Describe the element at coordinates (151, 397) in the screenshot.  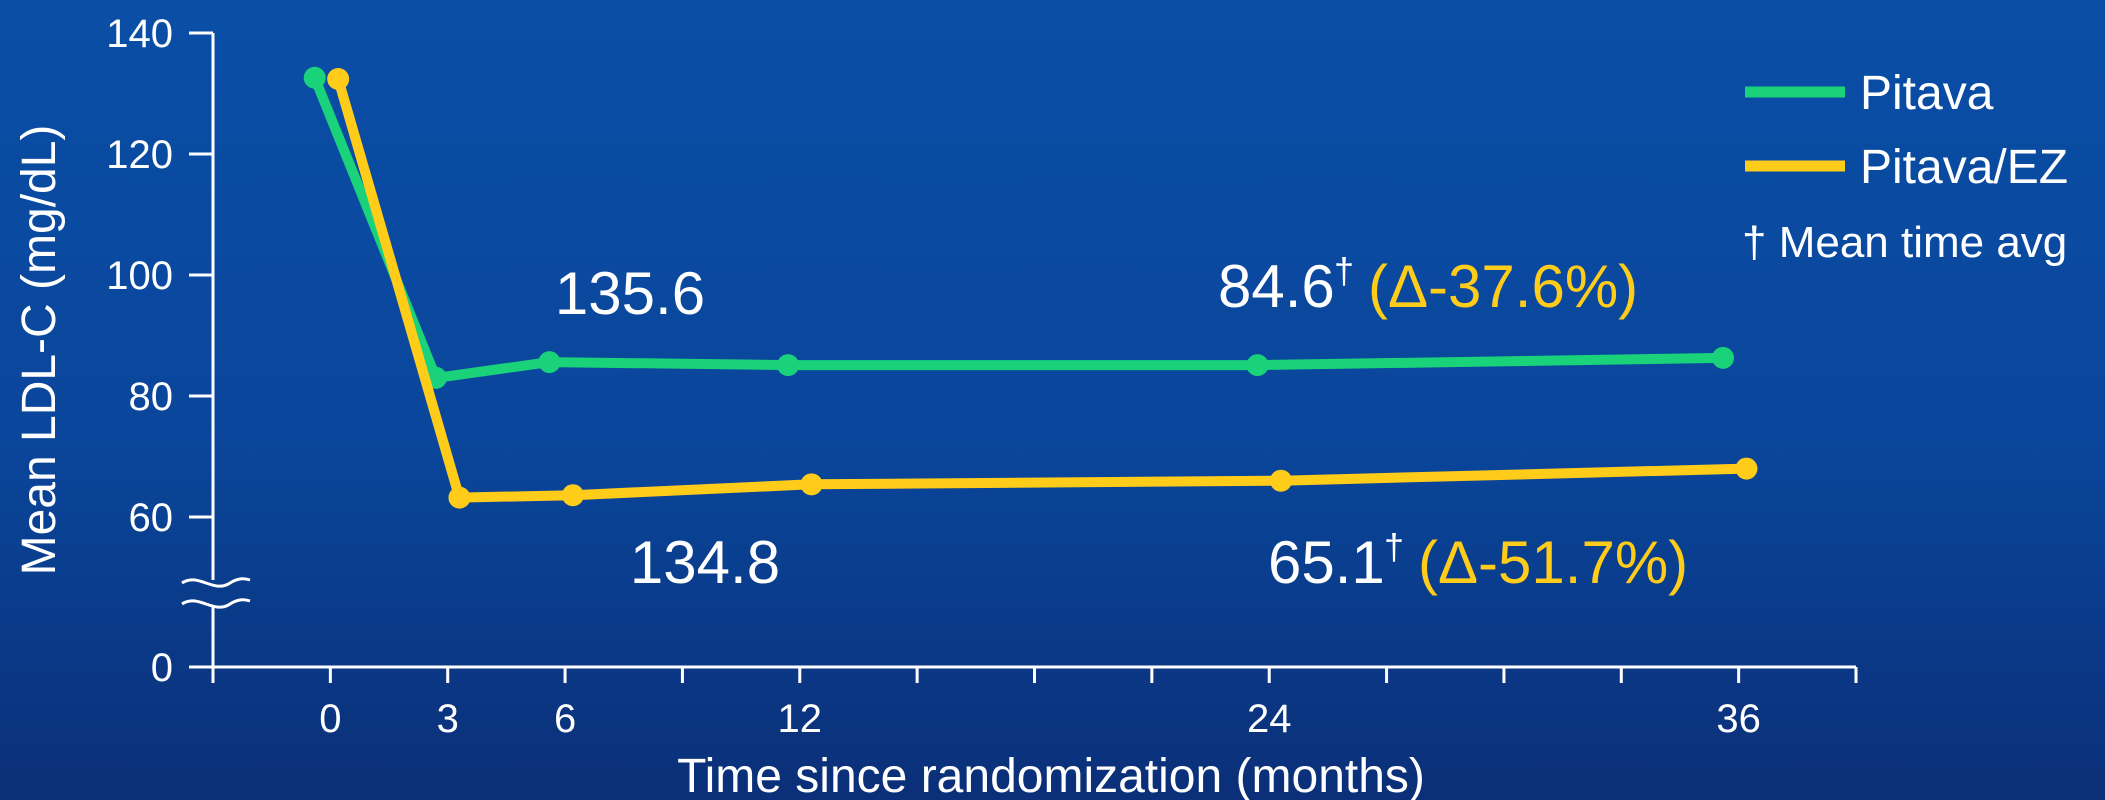
I see `y-tick-label: 80` at that location.